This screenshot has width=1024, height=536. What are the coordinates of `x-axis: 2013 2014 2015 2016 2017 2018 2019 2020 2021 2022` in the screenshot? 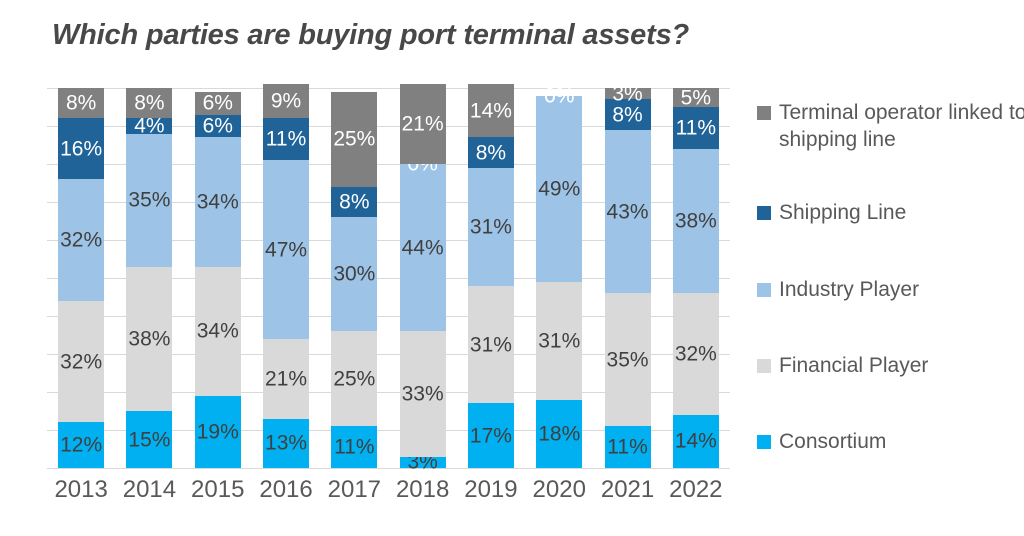 It's located at (388, 493).